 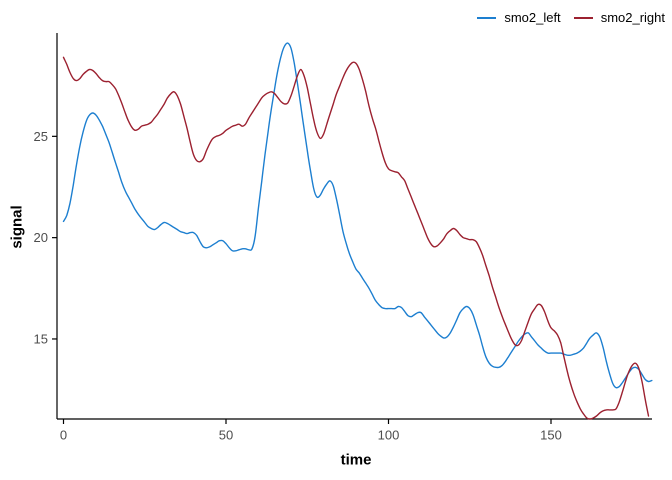 What do you see at coordinates (571, 18) in the screenshot?
I see `legend: smo2_left smo2_right` at bounding box center [571, 18].